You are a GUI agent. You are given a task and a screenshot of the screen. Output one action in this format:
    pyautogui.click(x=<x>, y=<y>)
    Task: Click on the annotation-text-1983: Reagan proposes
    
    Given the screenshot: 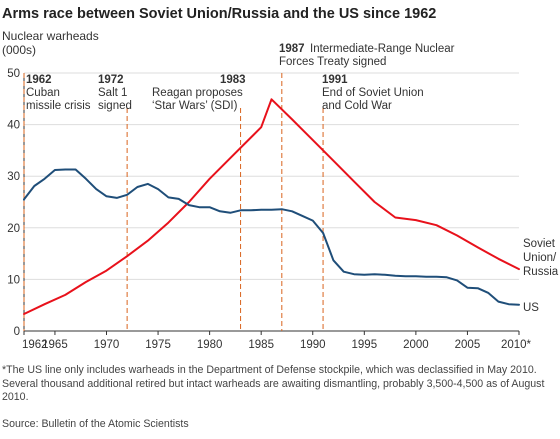 What is the action you would take?
    pyautogui.click(x=197, y=93)
    